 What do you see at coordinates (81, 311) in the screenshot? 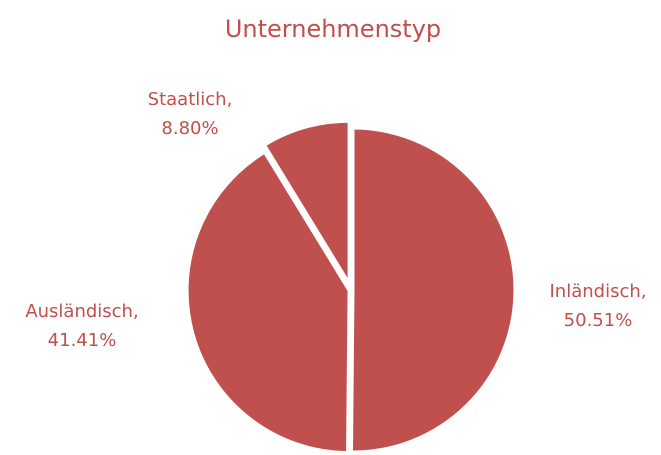
I see `slice-category: Ausländisch,` at bounding box center [81, 311].